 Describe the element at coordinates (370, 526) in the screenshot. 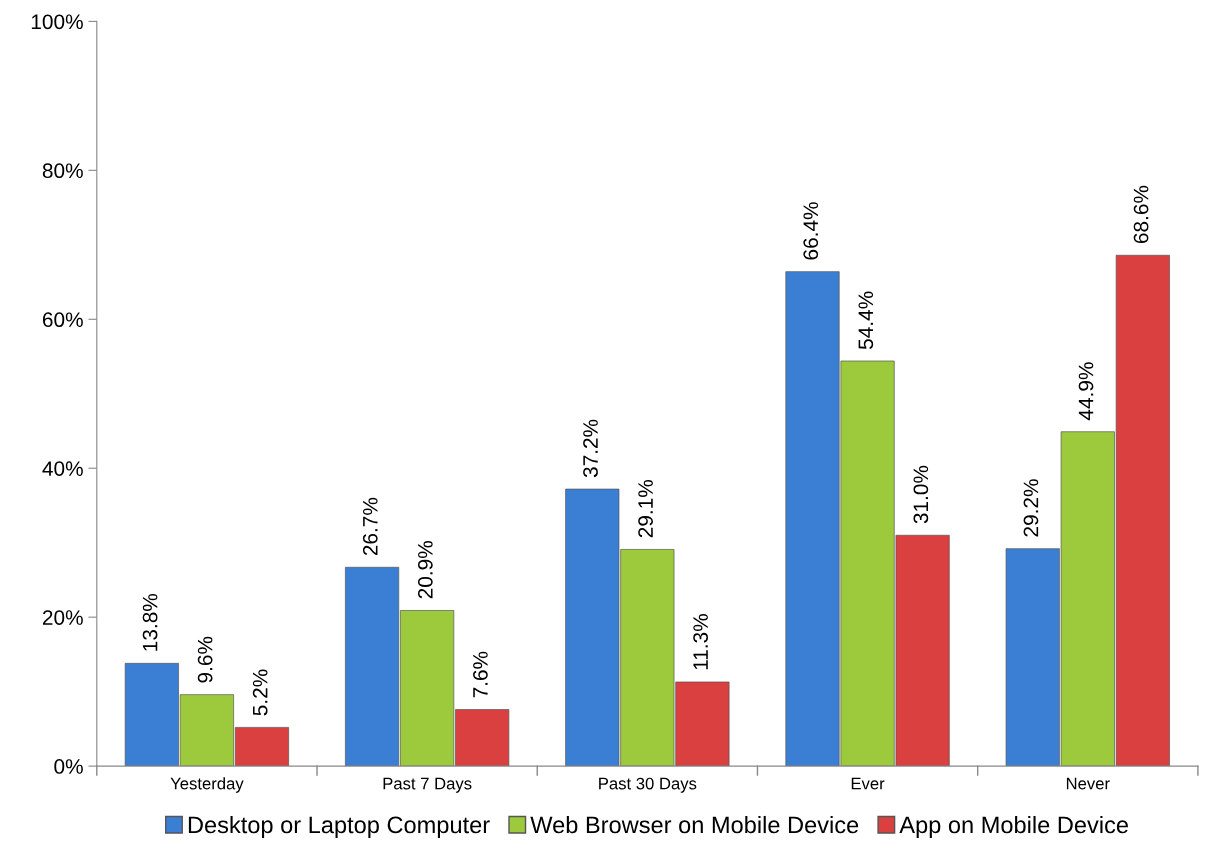

I see `data-label: 26.7%` at that location.